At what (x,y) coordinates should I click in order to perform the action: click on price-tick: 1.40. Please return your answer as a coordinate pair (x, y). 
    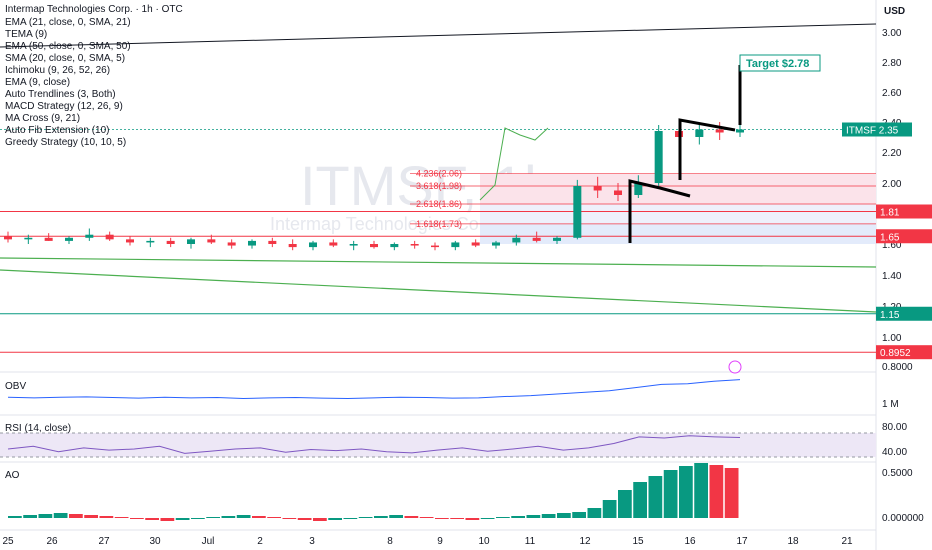
    Looking at the image, I should click on (892, 276).